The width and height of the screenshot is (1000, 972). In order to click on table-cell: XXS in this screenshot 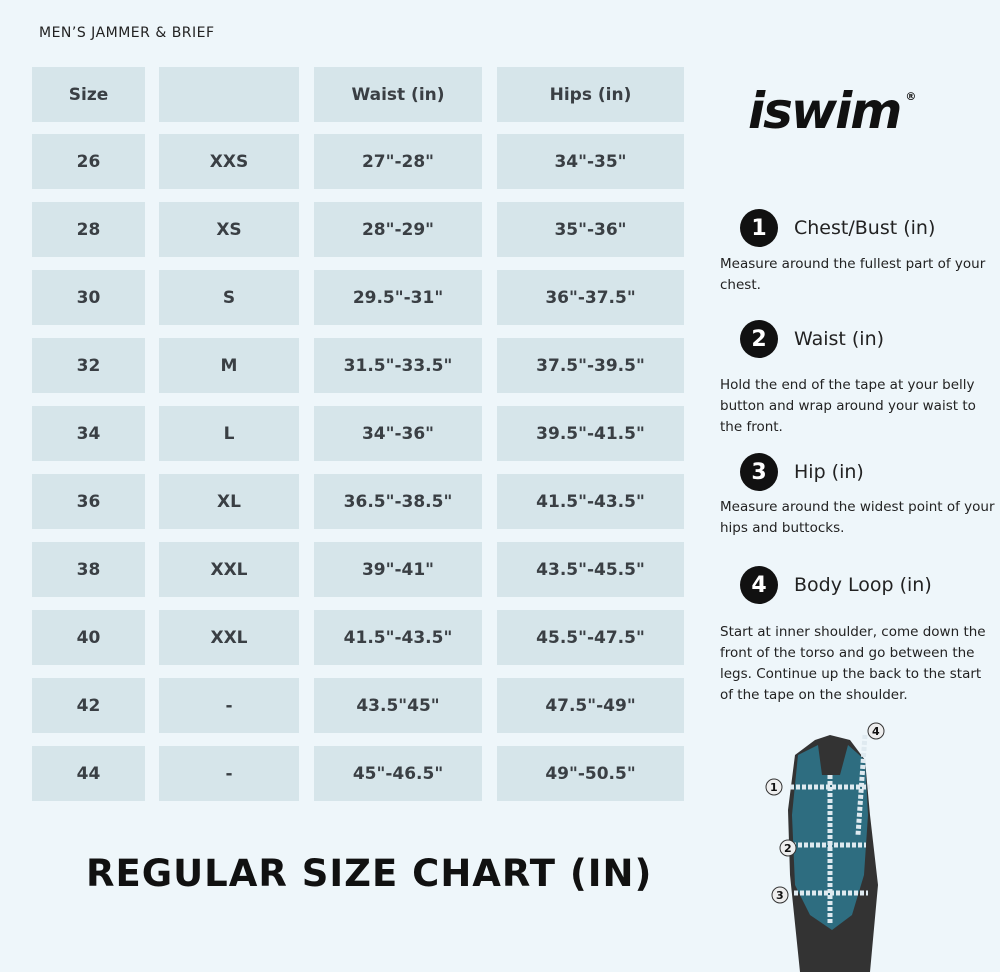, I will do `click(229, 161)`.